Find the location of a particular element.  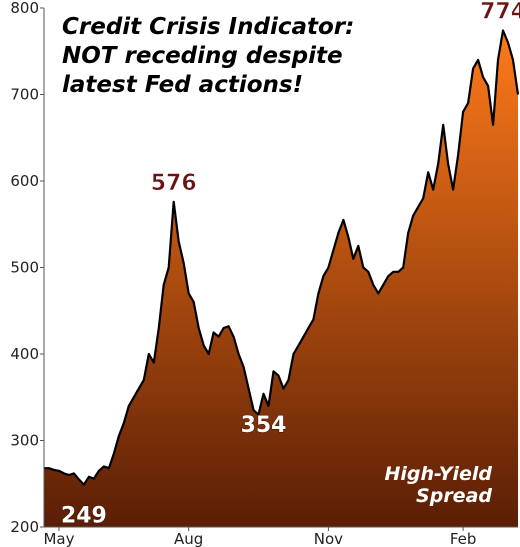

chart-title: Credit Crisis Indicator: is located at coordinates (208, 27).